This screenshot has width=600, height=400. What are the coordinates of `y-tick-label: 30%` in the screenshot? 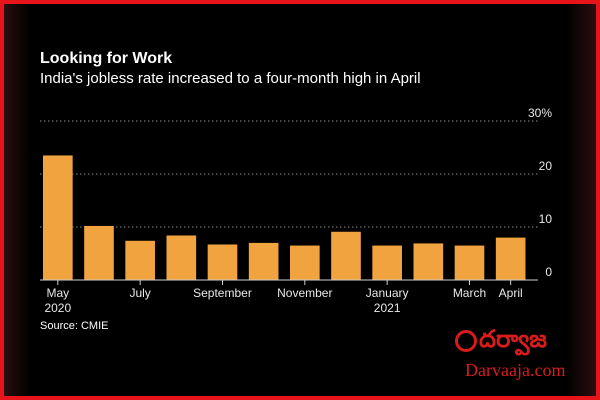 It's located at (540, 113).